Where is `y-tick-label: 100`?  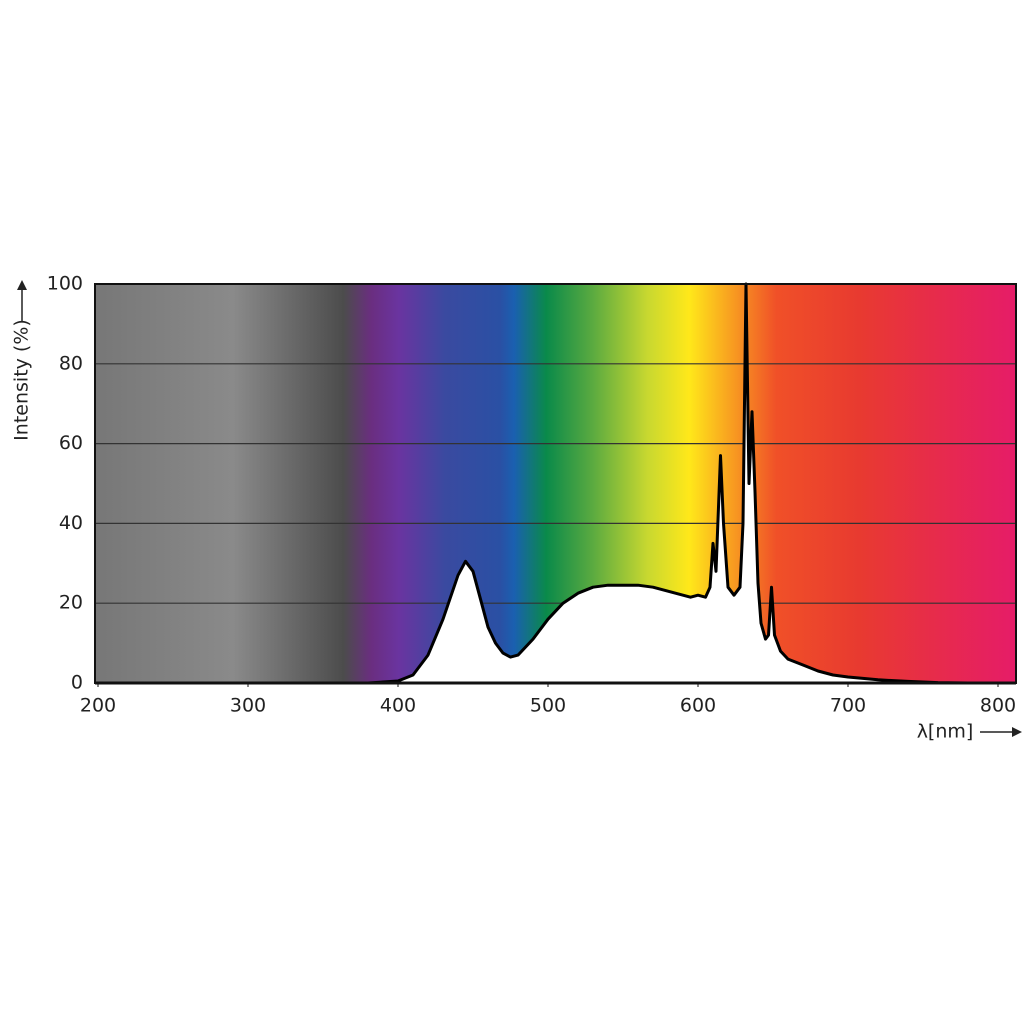 y-tick-label: 100 is located at coordinates (65, 284).